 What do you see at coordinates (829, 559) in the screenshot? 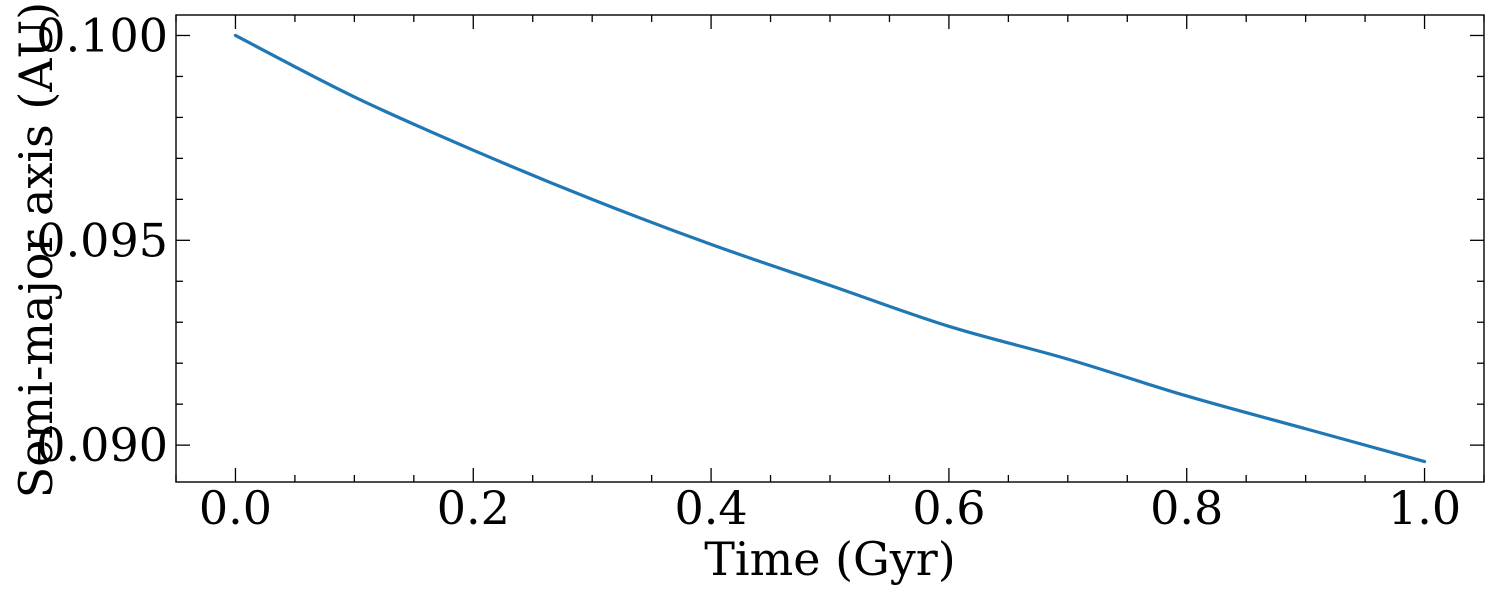
I see `x-axis-label: Time (Gyr)` at bounding box center [829, 559].